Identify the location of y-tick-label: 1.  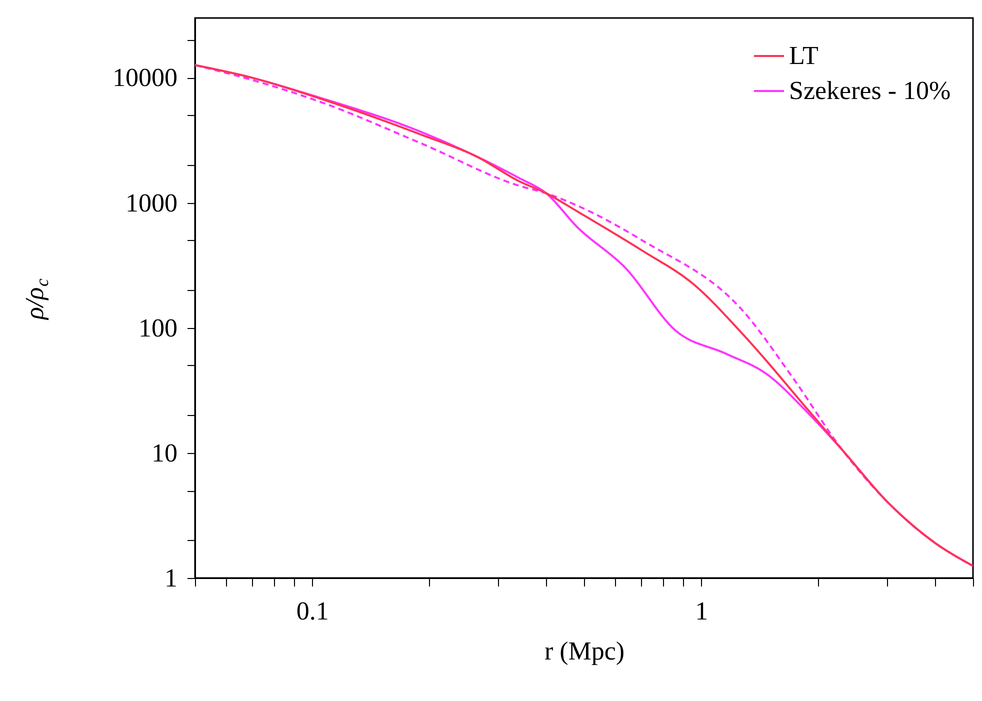
(171, 578).